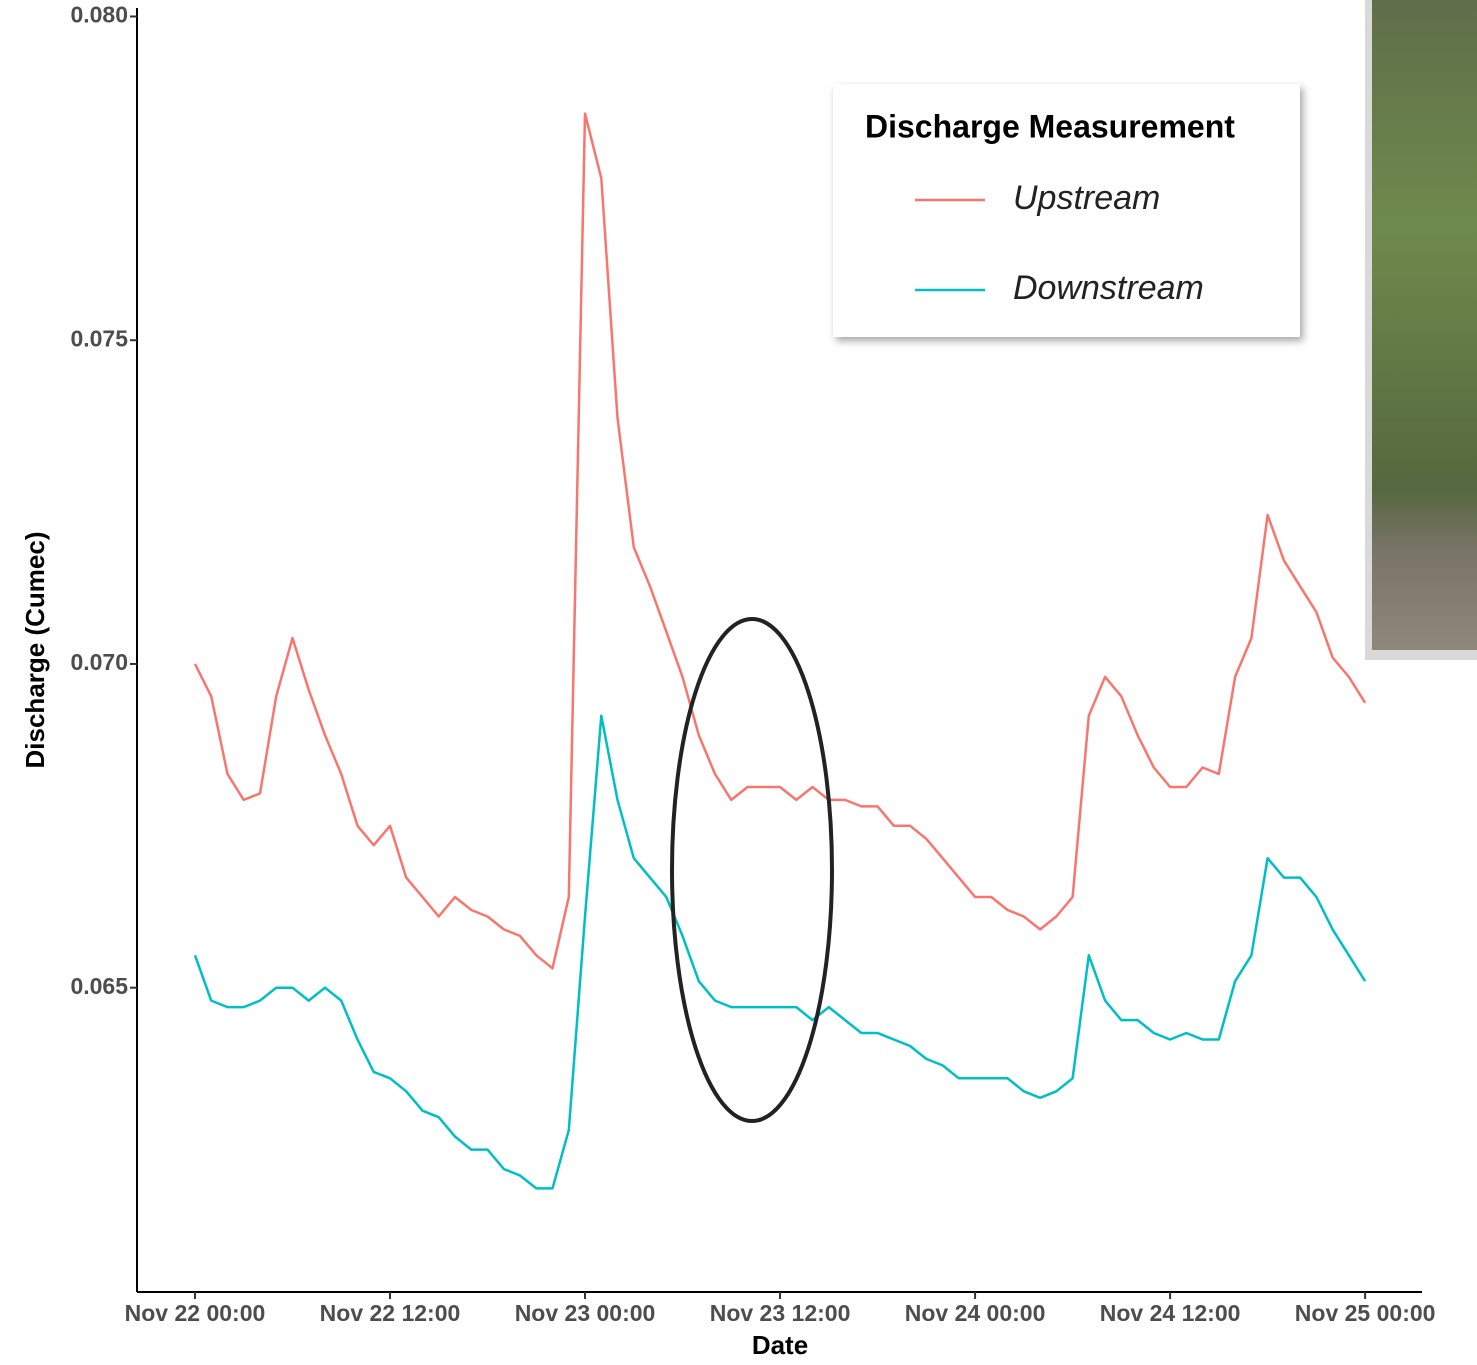 The height and width of the screenshot is (1365, 1477). I want to click on highlight-ellipse, so click(752, 870).